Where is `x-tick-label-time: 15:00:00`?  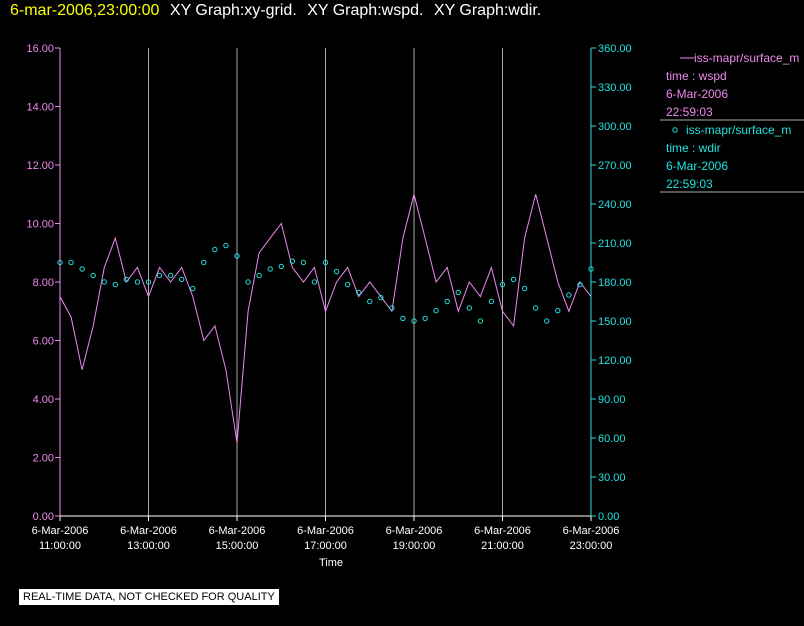
x-tick-label-time: 15:00:00 is located at coordinates (237, 546).